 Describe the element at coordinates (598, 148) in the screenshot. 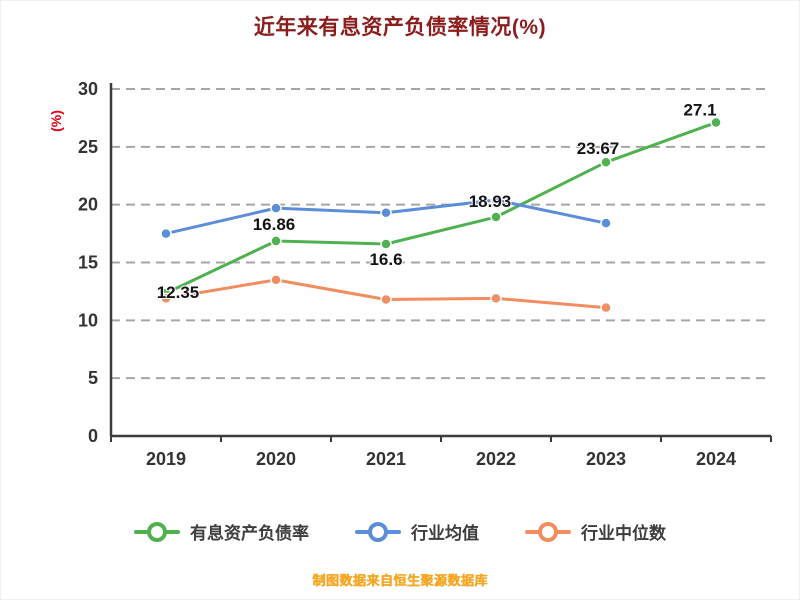

I see `svg-text: 23.67` at that location.